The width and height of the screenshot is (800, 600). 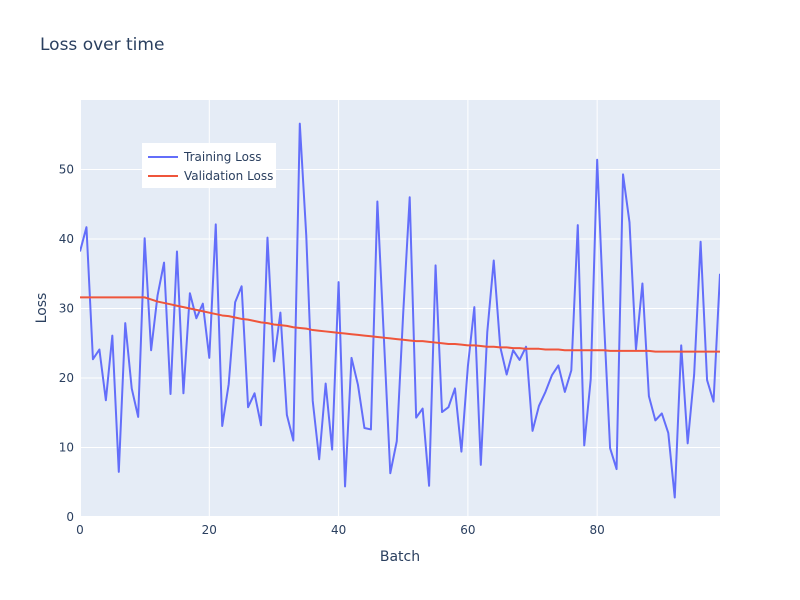 I want to click on x-tick-label: 60, so click(x=467, y=530).